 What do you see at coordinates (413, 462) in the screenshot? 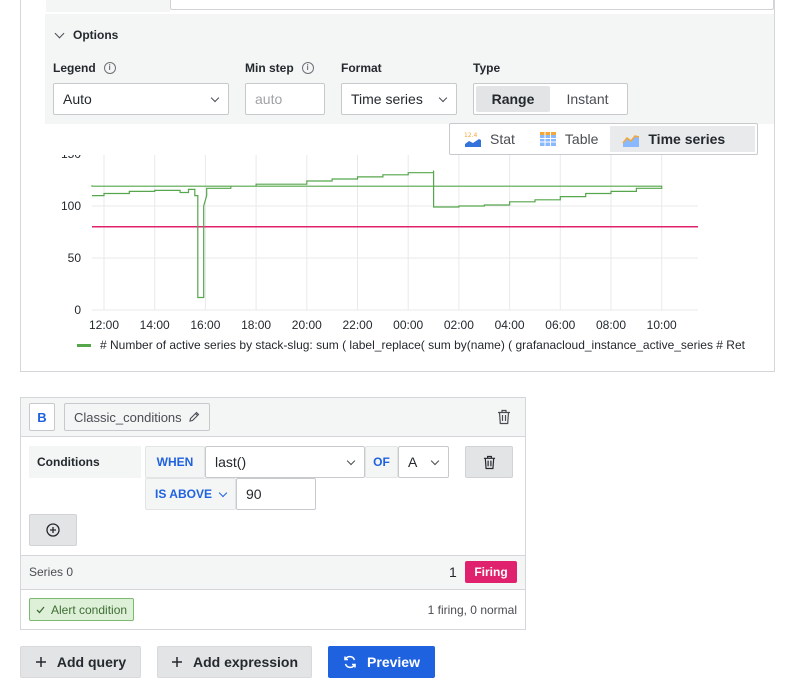
I see `query-ref-select-value: A` at bounding box center [413, 462].